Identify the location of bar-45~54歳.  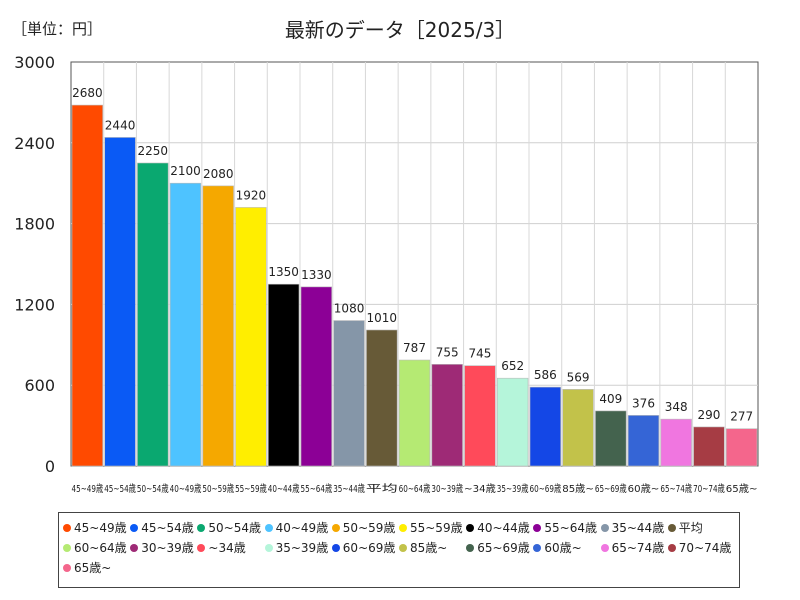
(120, 302).